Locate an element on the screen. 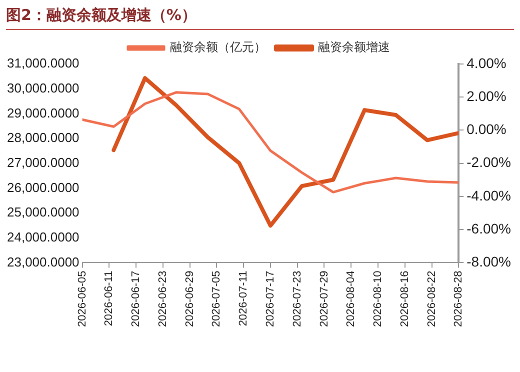 The height and width of the screenshot is (372, 520). x-tick-label: 2026-06-11 is located at coordinates (109, 298).